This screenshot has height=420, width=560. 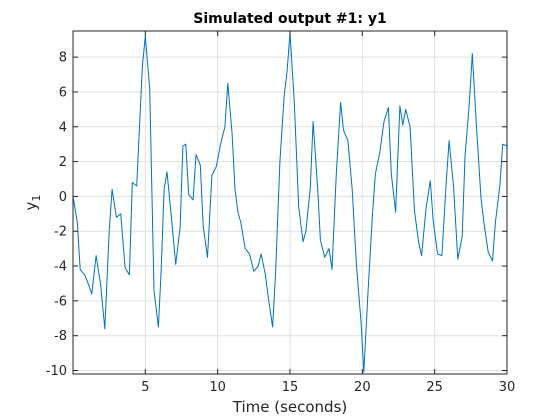 I want to click on y-tick-label: 4, so click(x=63, y=127).